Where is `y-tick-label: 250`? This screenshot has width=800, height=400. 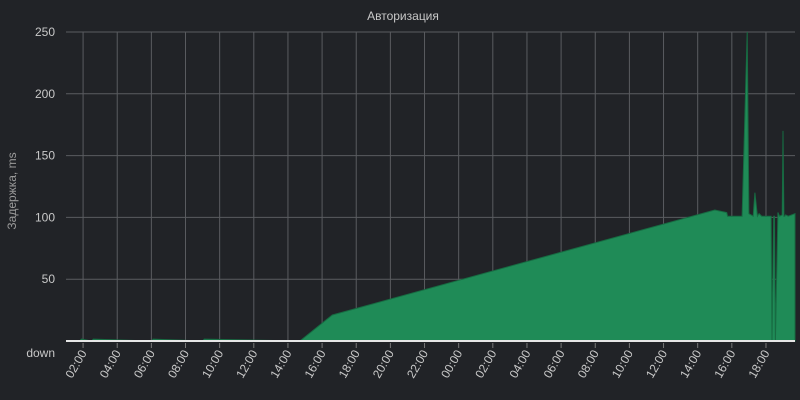 y-tick-label: 250 is located at coordinates (45, 32).